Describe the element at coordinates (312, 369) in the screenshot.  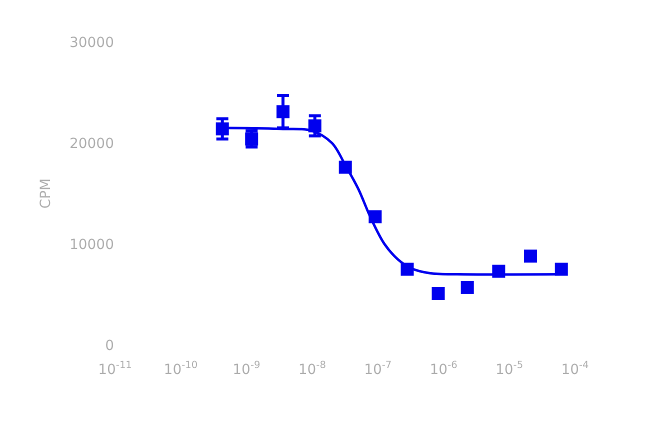
I see `x-tick-label: 10$^{-8}$` at that location.